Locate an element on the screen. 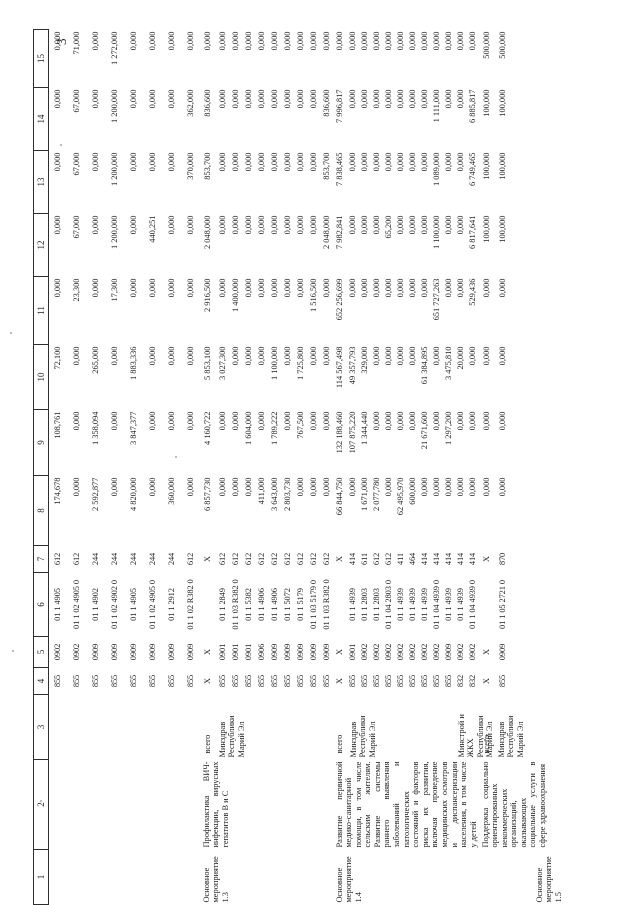  target-article-cell: 01 1 4906 is located at coordinates (261, 604).